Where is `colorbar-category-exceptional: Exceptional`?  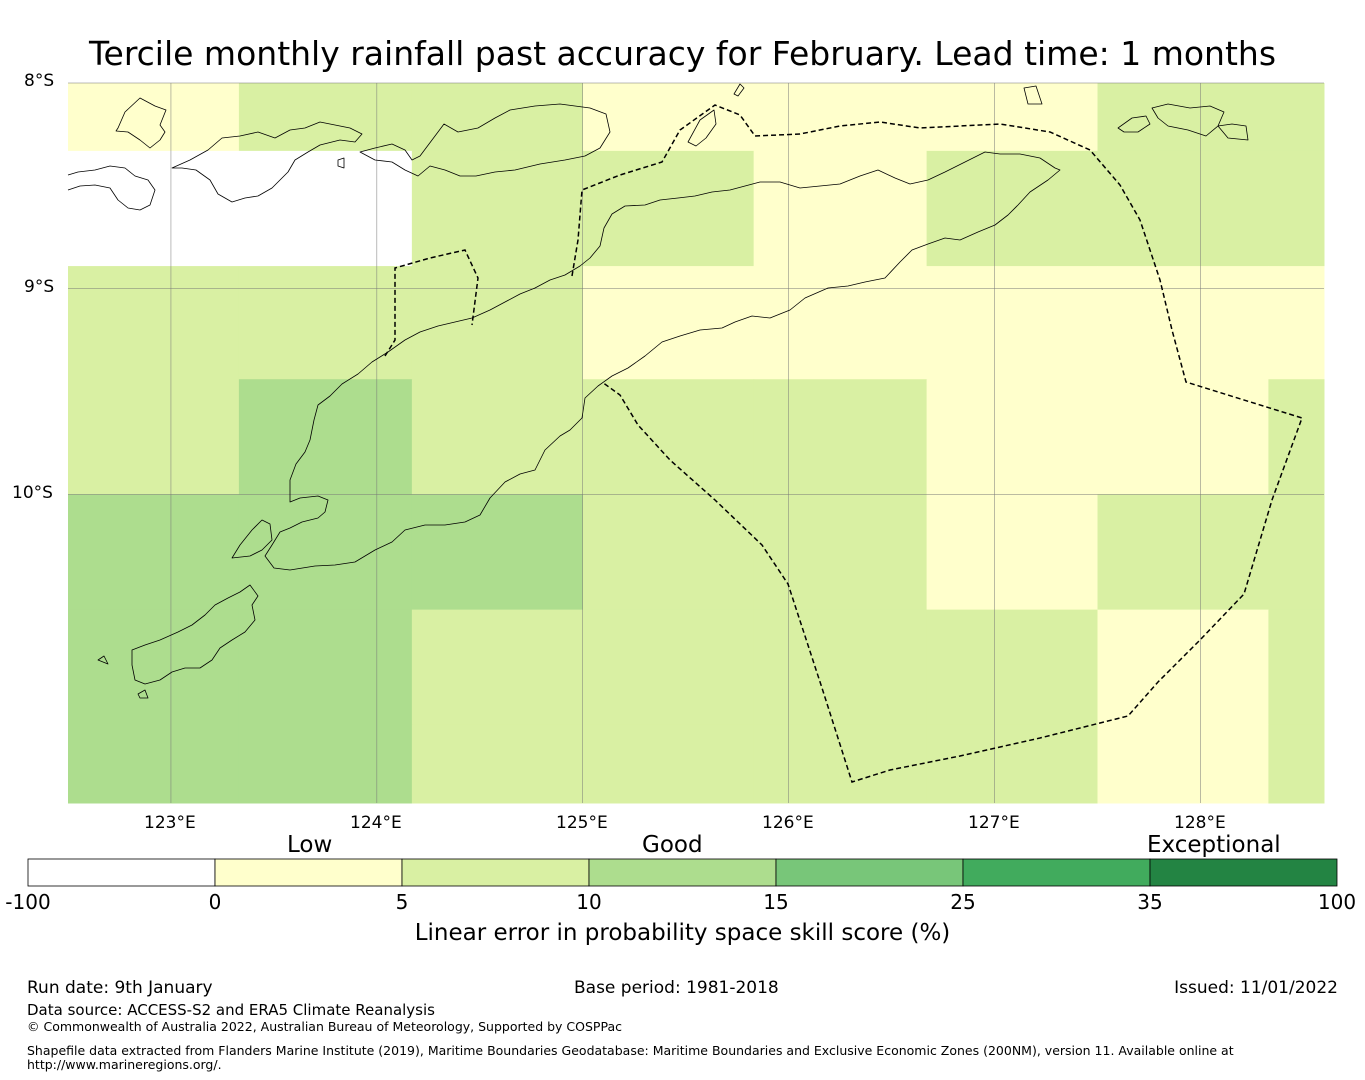 colorbar-category-exceptional: Exceptional is located at coordinates (1214, 845).